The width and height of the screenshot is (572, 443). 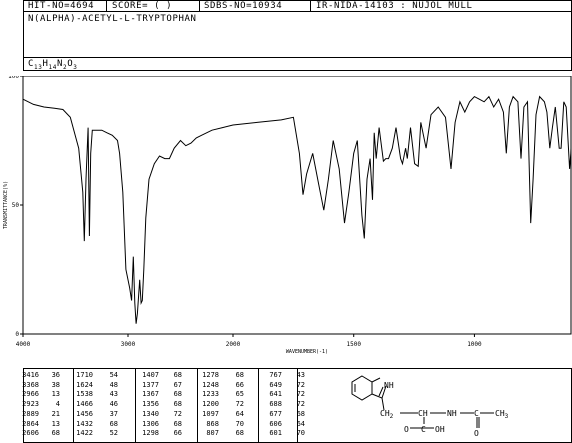 I want to click on y-tick-label-0: 0, so click(x=17, y=334).